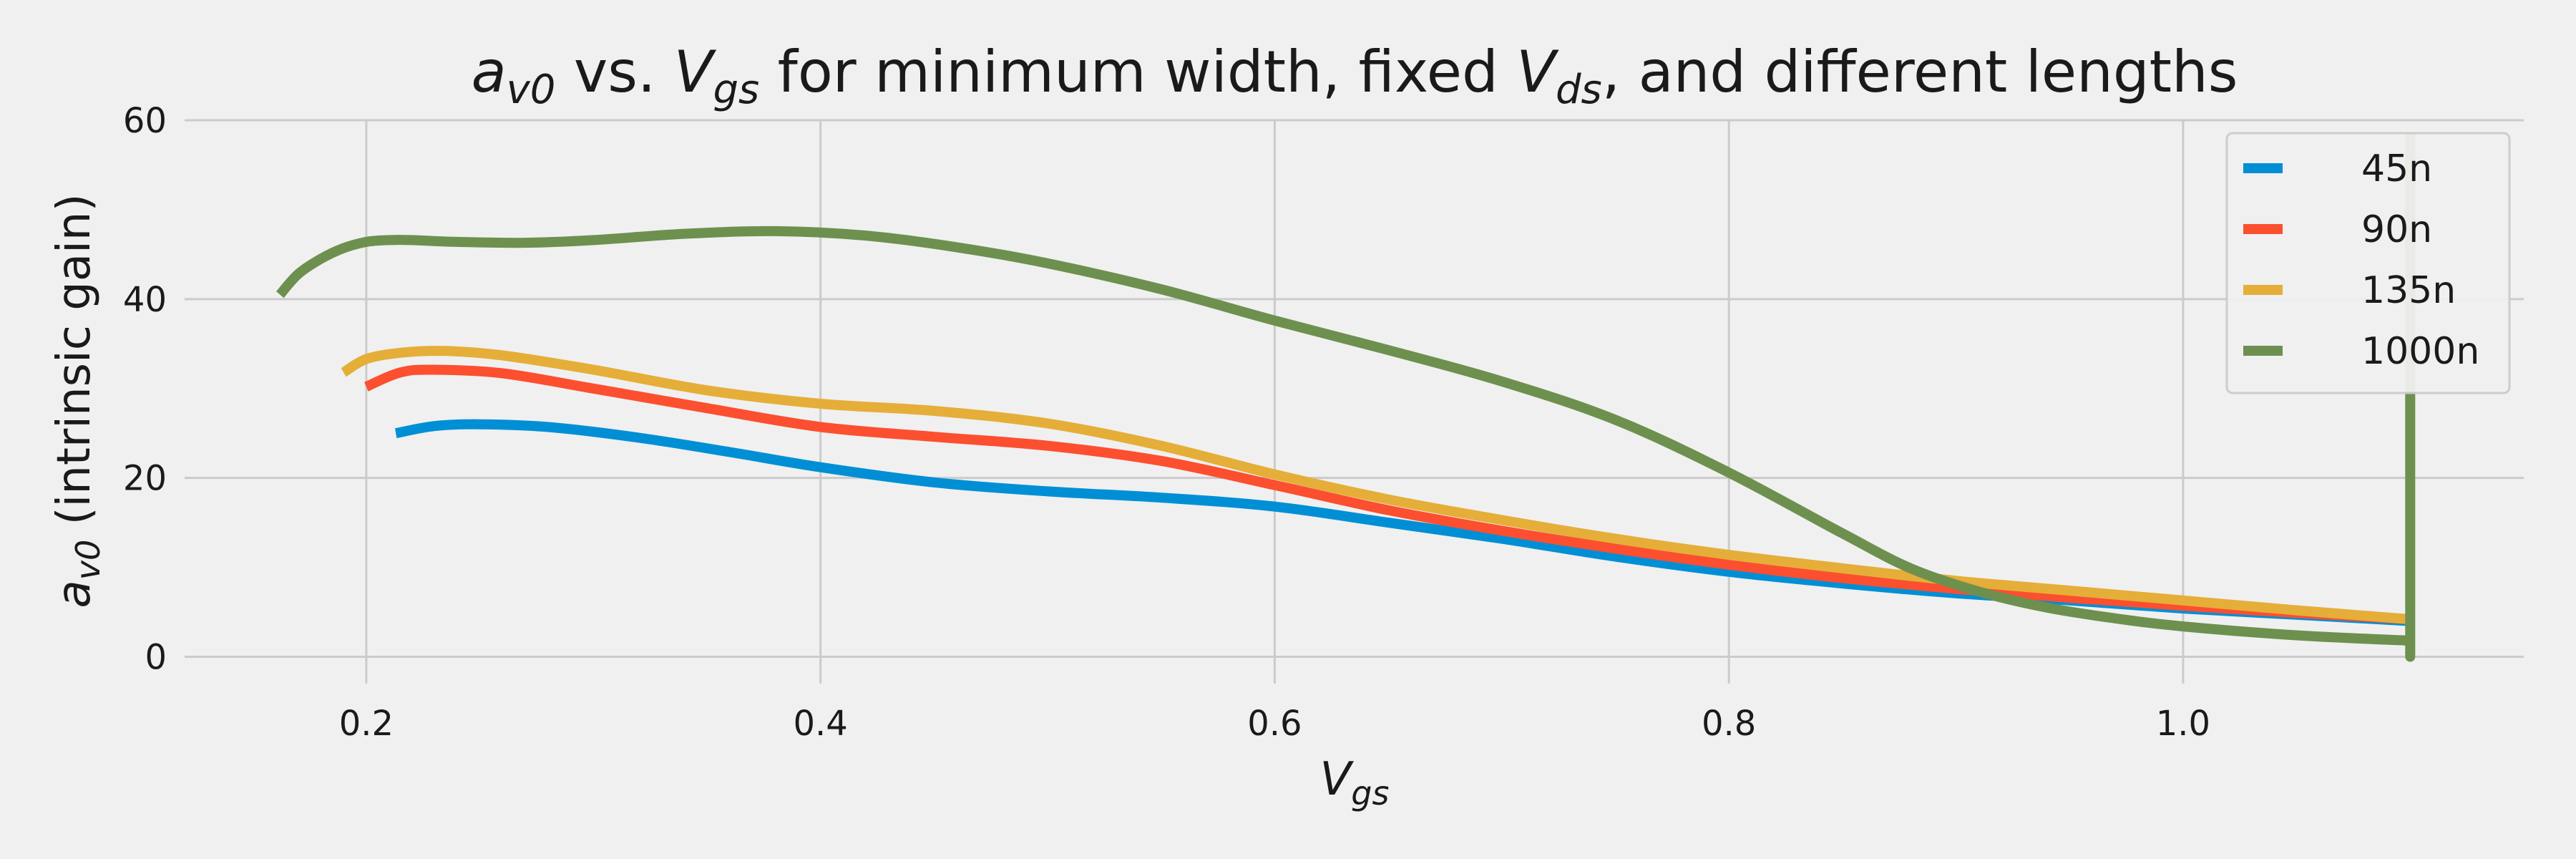  I want to click on legend-label-45n: 45n, so click(2396, 168).